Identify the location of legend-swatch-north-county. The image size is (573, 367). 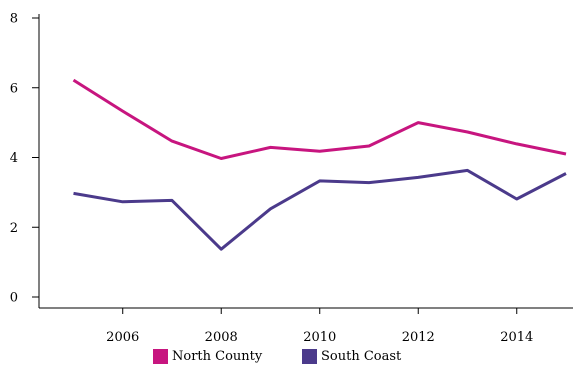
(160, 356).